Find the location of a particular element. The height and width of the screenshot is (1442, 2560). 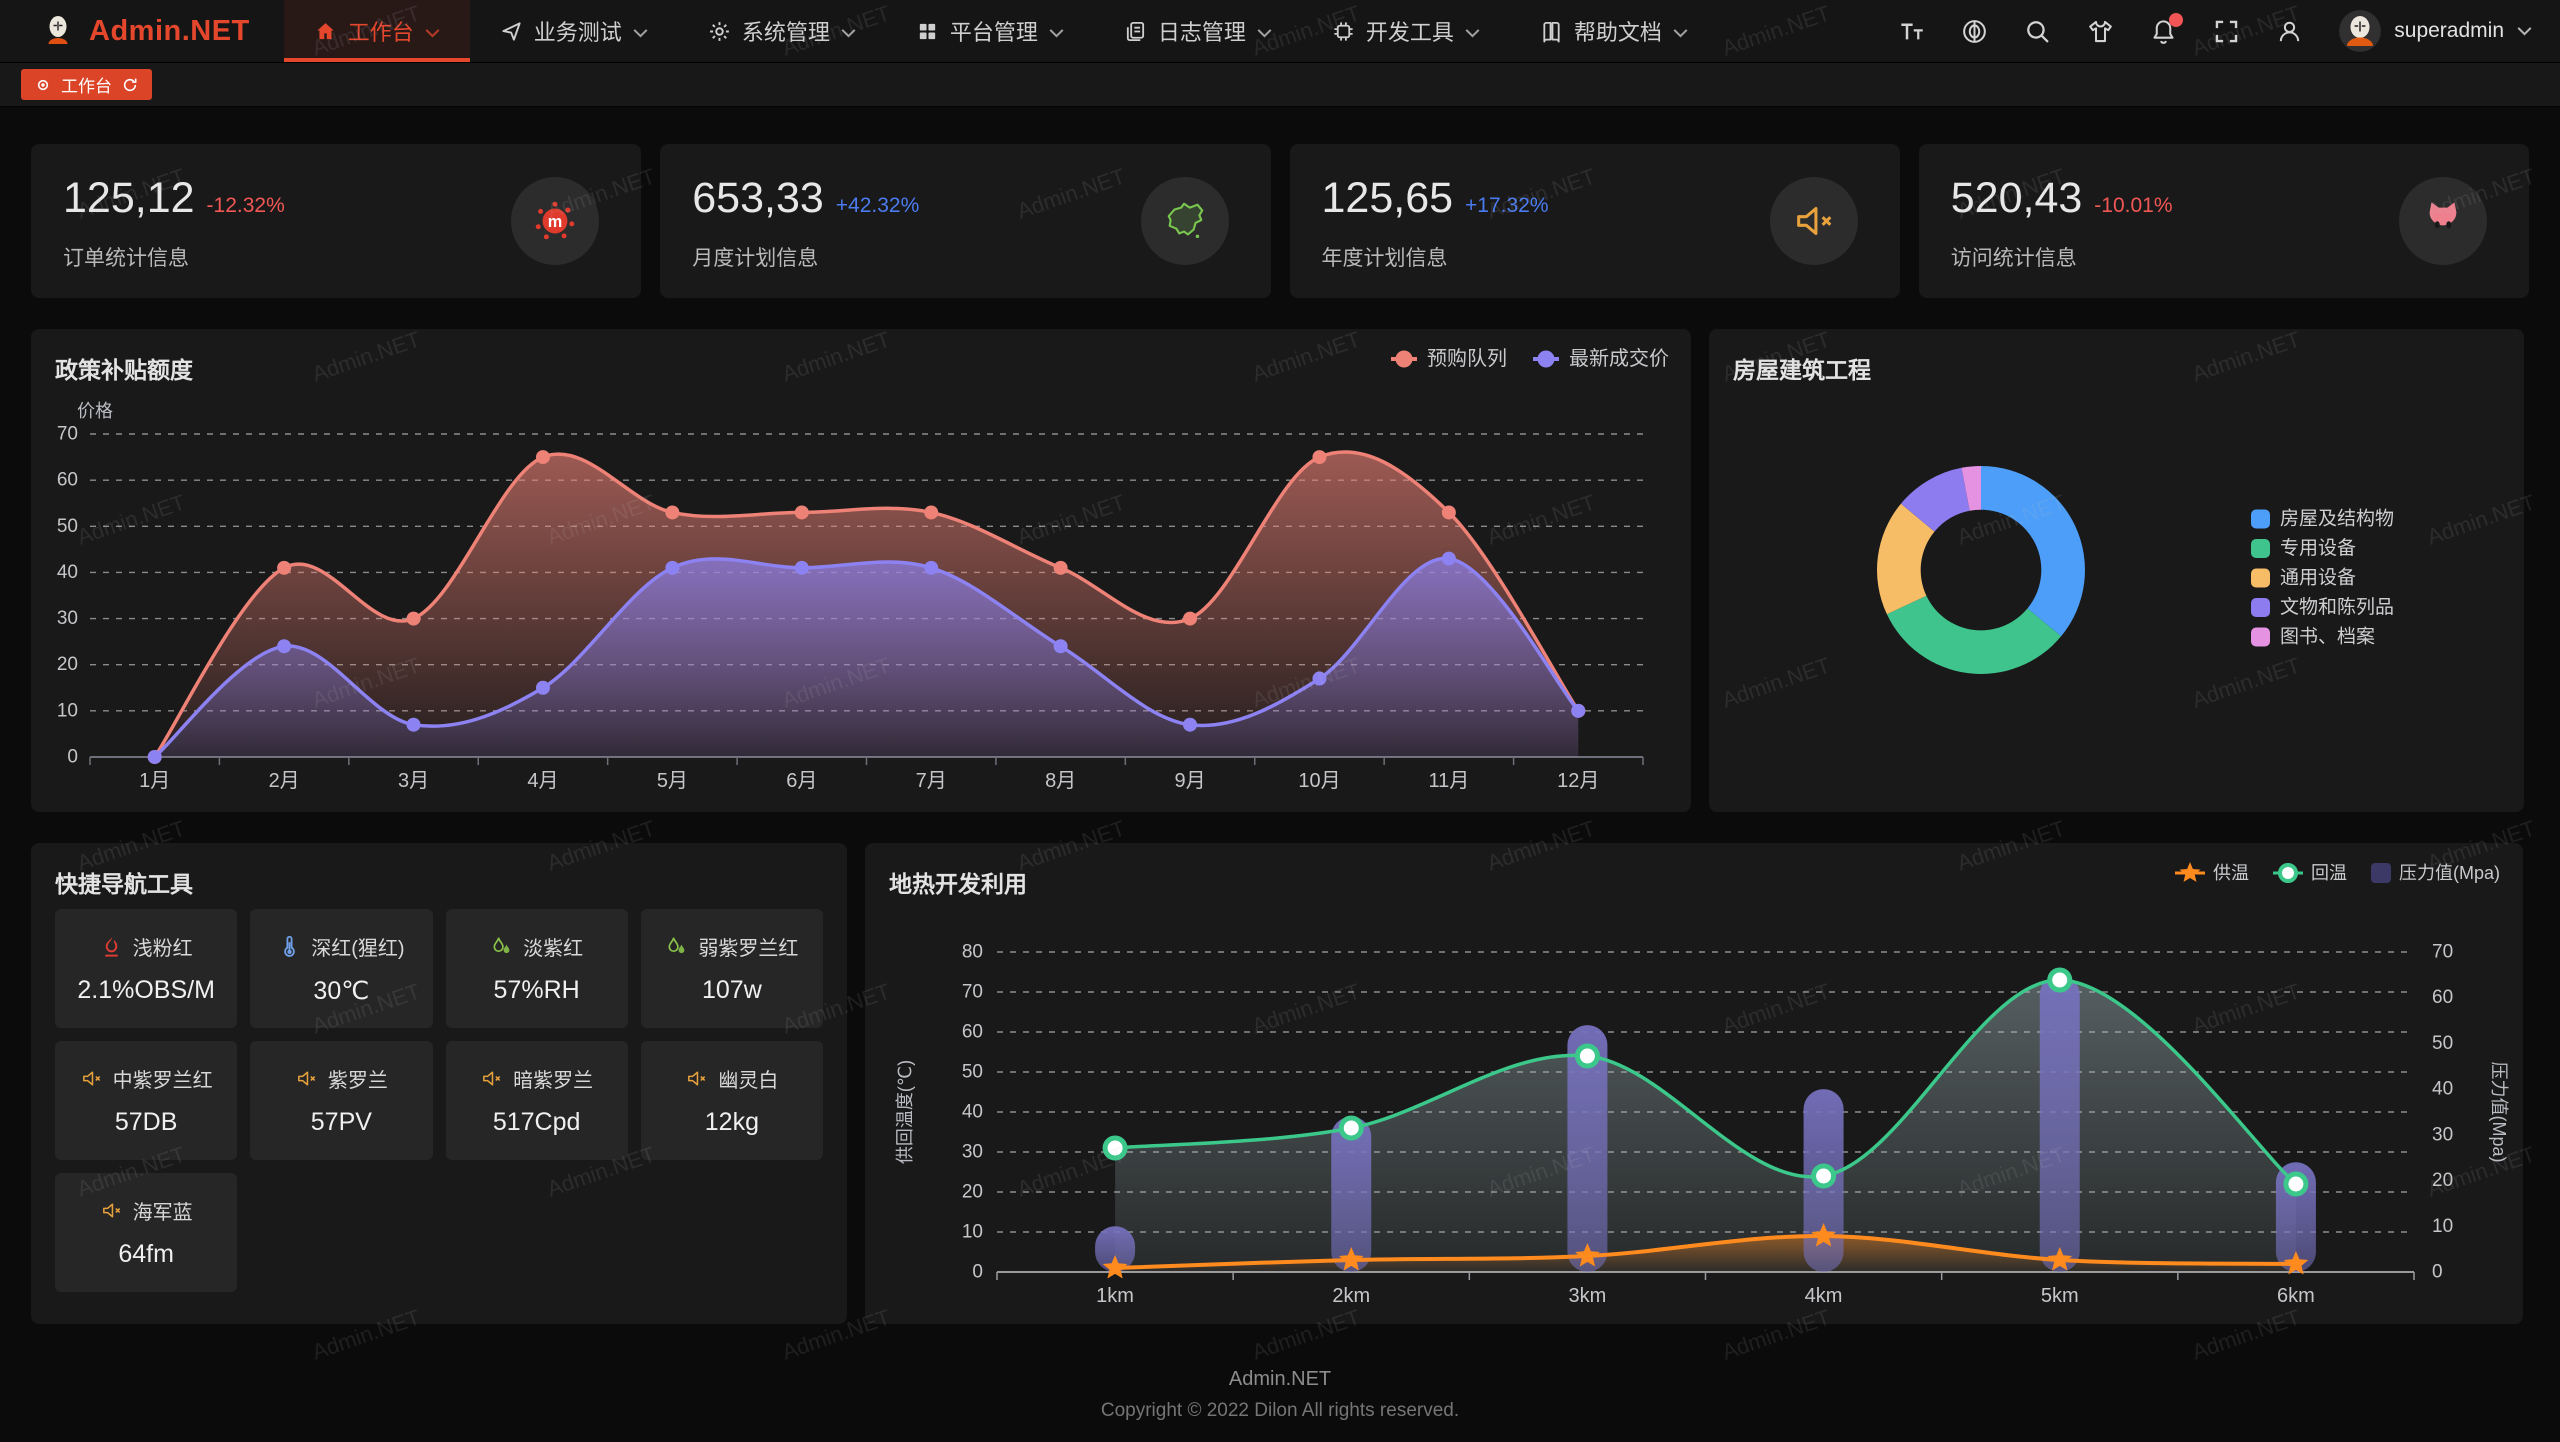

menu-item-log-manage: 日志管理 is located at coordinates (1198, 31).